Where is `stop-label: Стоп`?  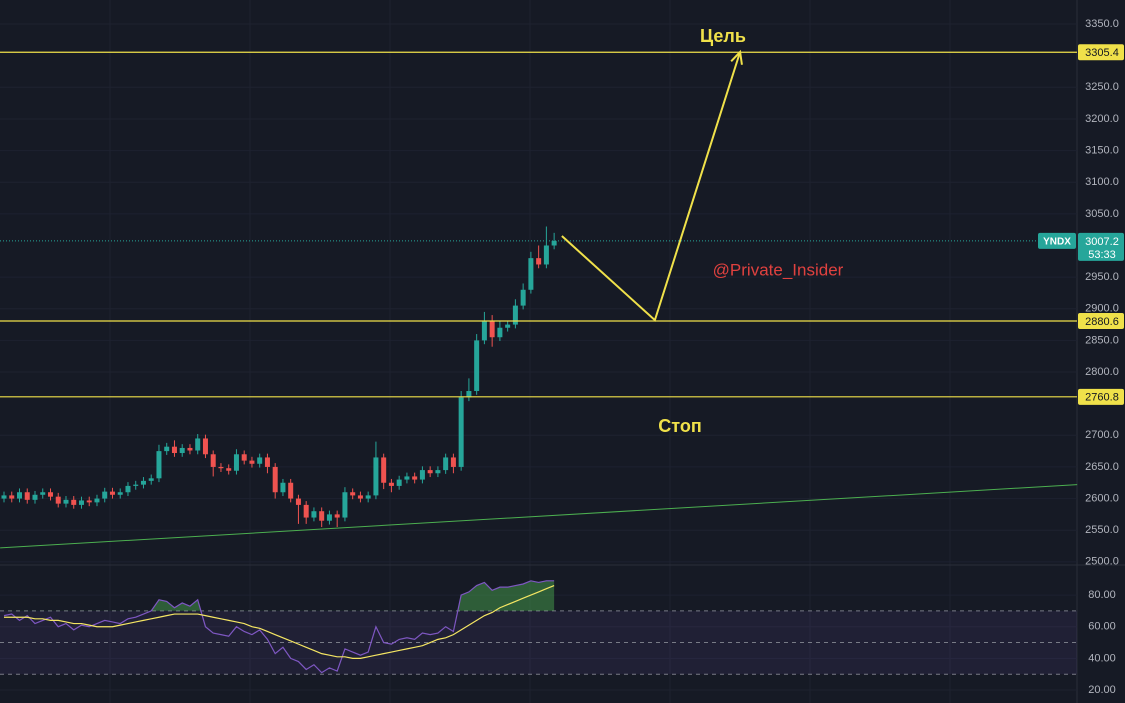
stop-label: Стоп is located at coordinates (679, 426).